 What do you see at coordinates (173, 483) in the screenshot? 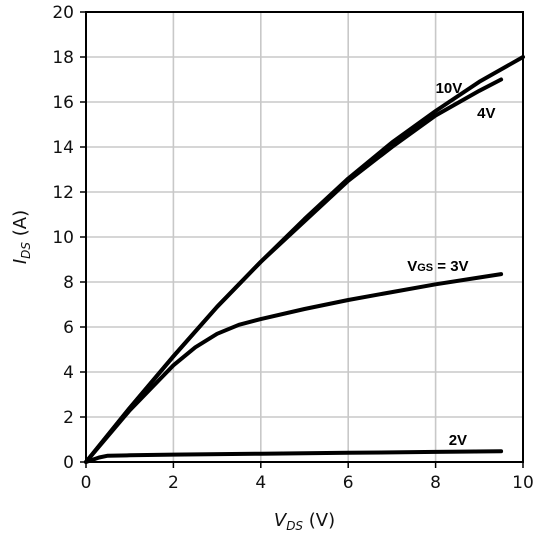
I see `x-tick-label: 2` at bounding box center [173, 483].